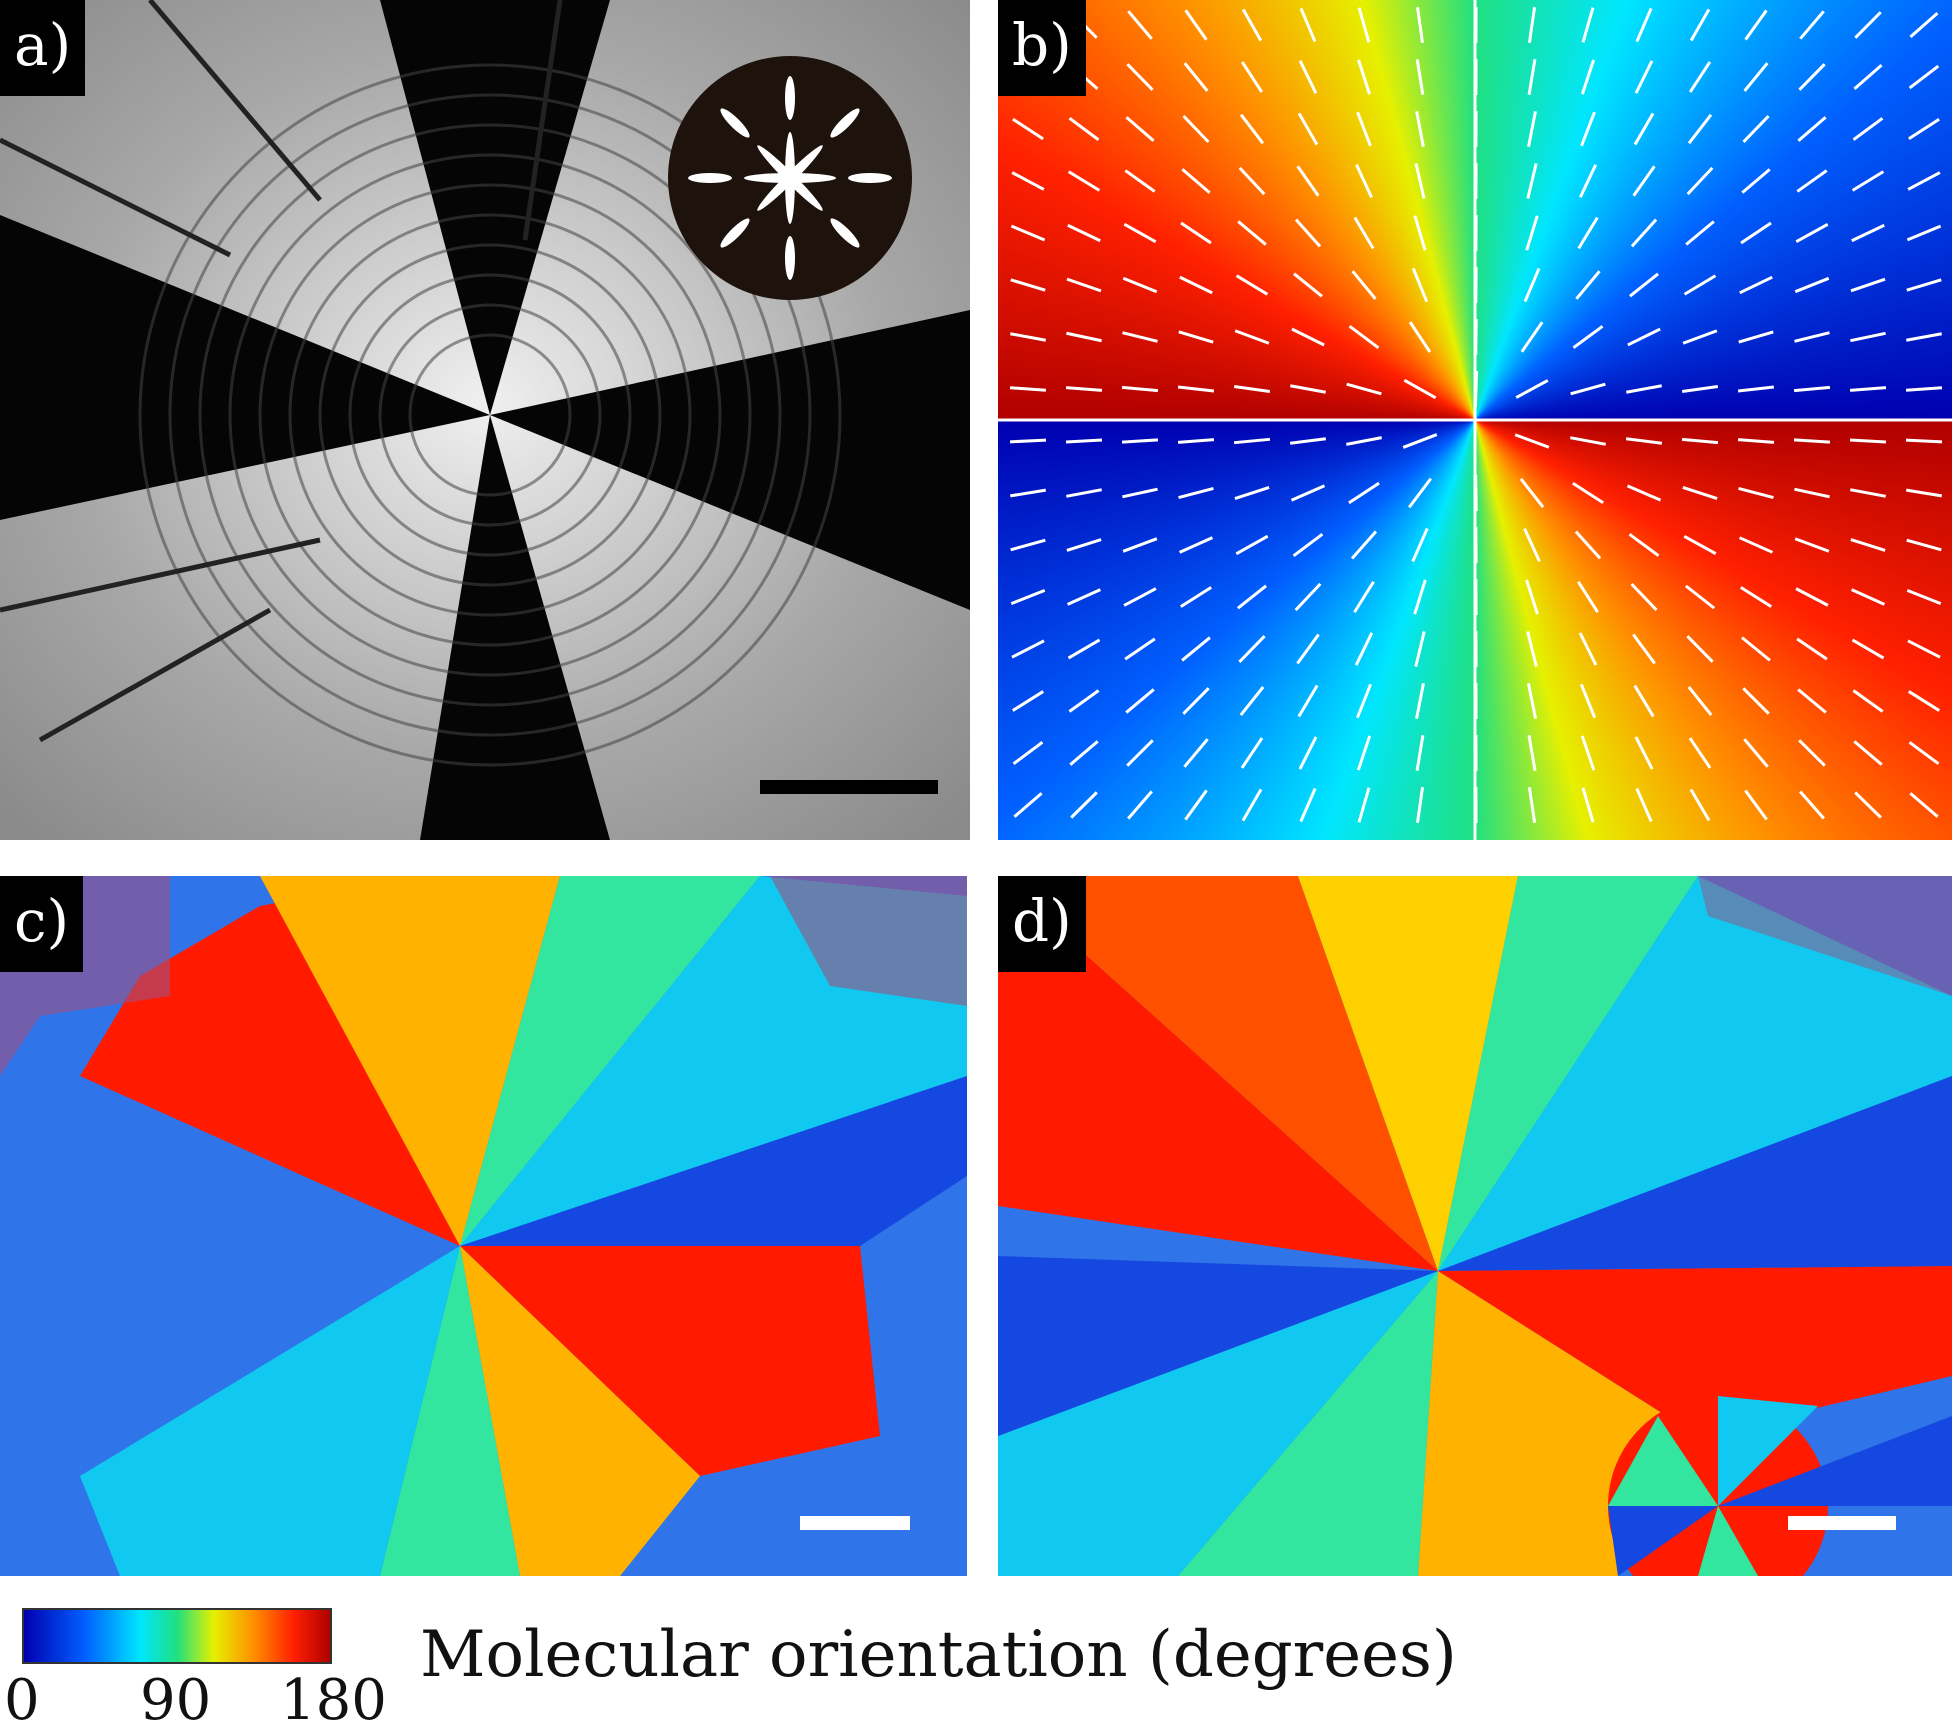 This screenshot has width=1952, height=1733. What do you see at coordinates (1042, 48) in the screenshot?
I see `panel-label-b: b)` at bounding box center [1042, 48].